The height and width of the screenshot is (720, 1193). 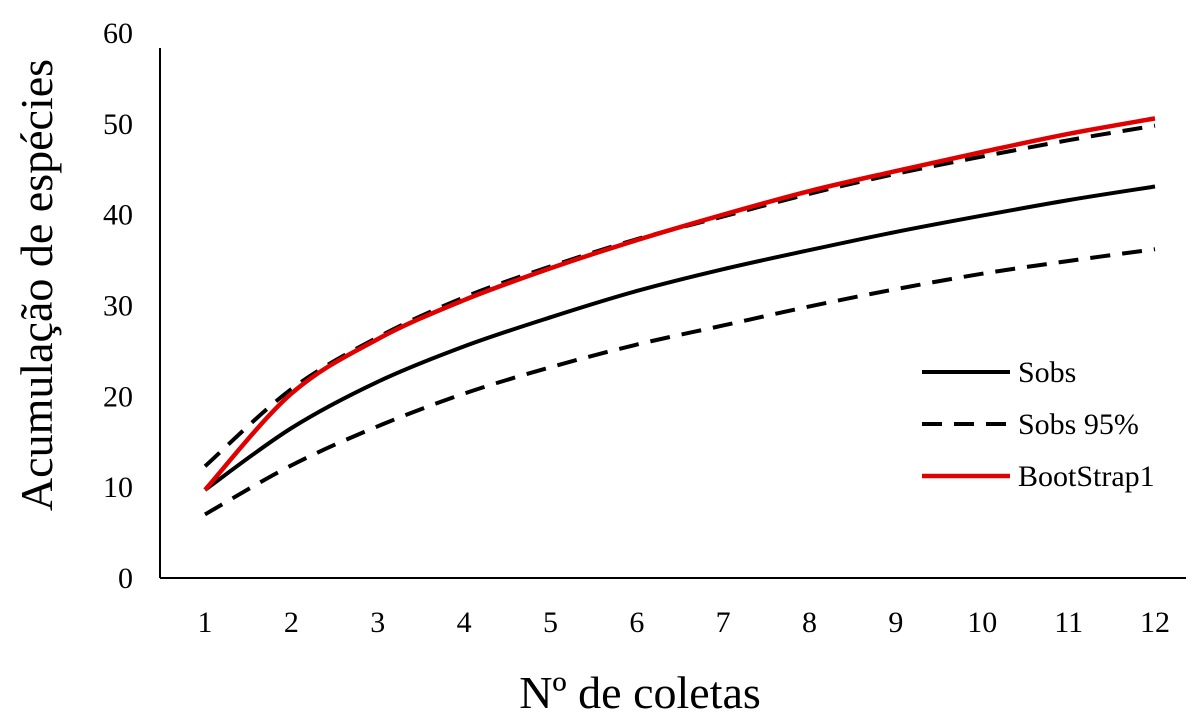 What do you see at coordinates (982, 622) in the screenshot?
I see `x-tick-label: 10` at bounding box center [982, 622].